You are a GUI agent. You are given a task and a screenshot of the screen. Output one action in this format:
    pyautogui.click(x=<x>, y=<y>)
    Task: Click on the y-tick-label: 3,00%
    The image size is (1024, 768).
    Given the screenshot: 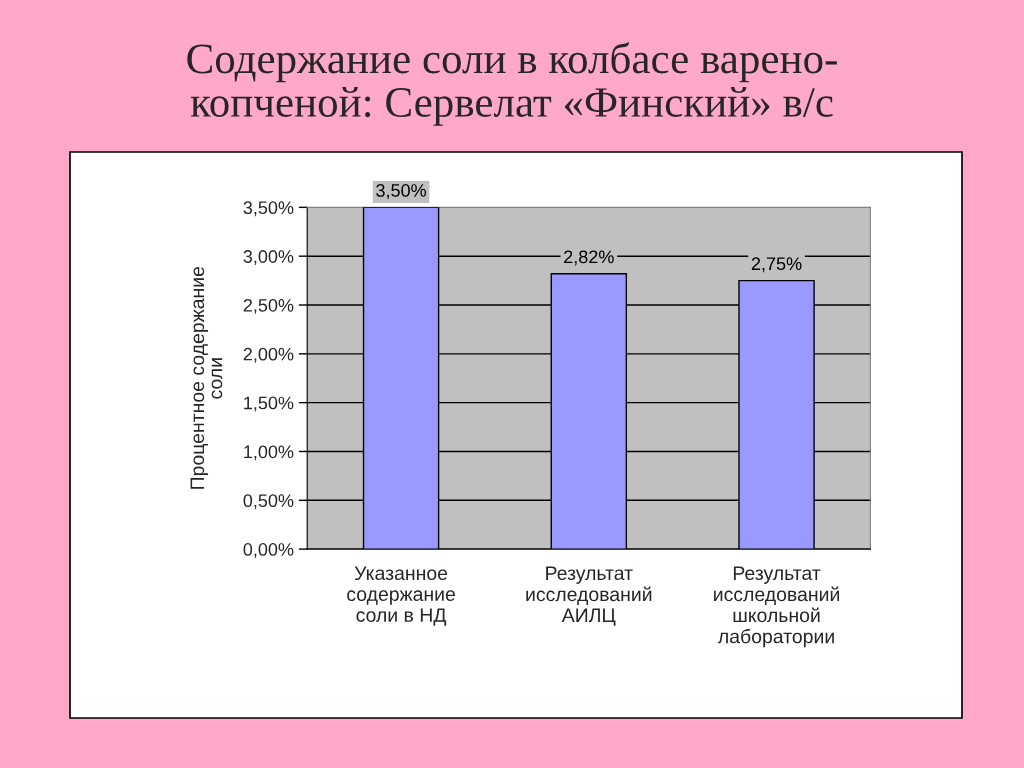 What is the action you would take?
    pyautogui.click(x=268, y=258)
    